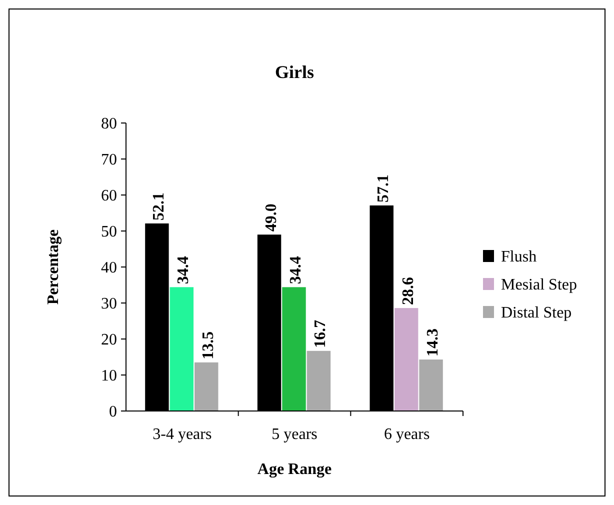 Image resolution: width=614 pixels, height=505 pixels. I want to click on x-axis-title: Age Range, so click(294, 469).